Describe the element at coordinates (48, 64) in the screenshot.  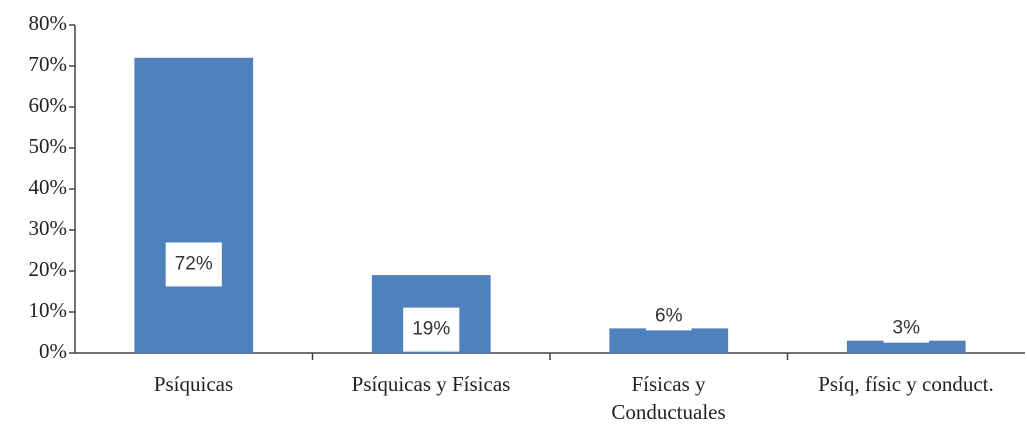
I see `y-tick-label: 70%` at that location.